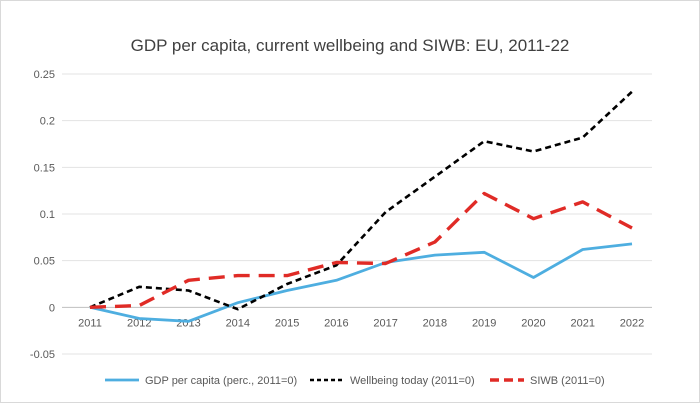  What do you see at coordinates (632, 323) in the screenshot?
I see `x-tick-label: 2022` at bounding box center [632, 323].